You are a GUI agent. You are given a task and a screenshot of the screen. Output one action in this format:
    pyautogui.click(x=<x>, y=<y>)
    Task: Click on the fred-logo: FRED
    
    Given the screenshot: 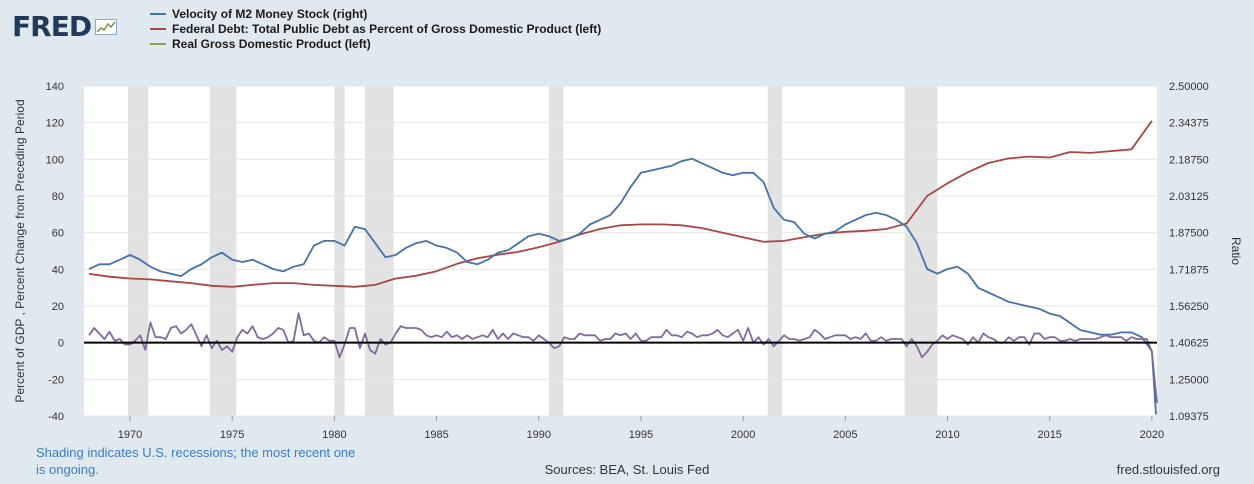 What is the action you would take?
    pyautogui.click(x=65, y=26)
    